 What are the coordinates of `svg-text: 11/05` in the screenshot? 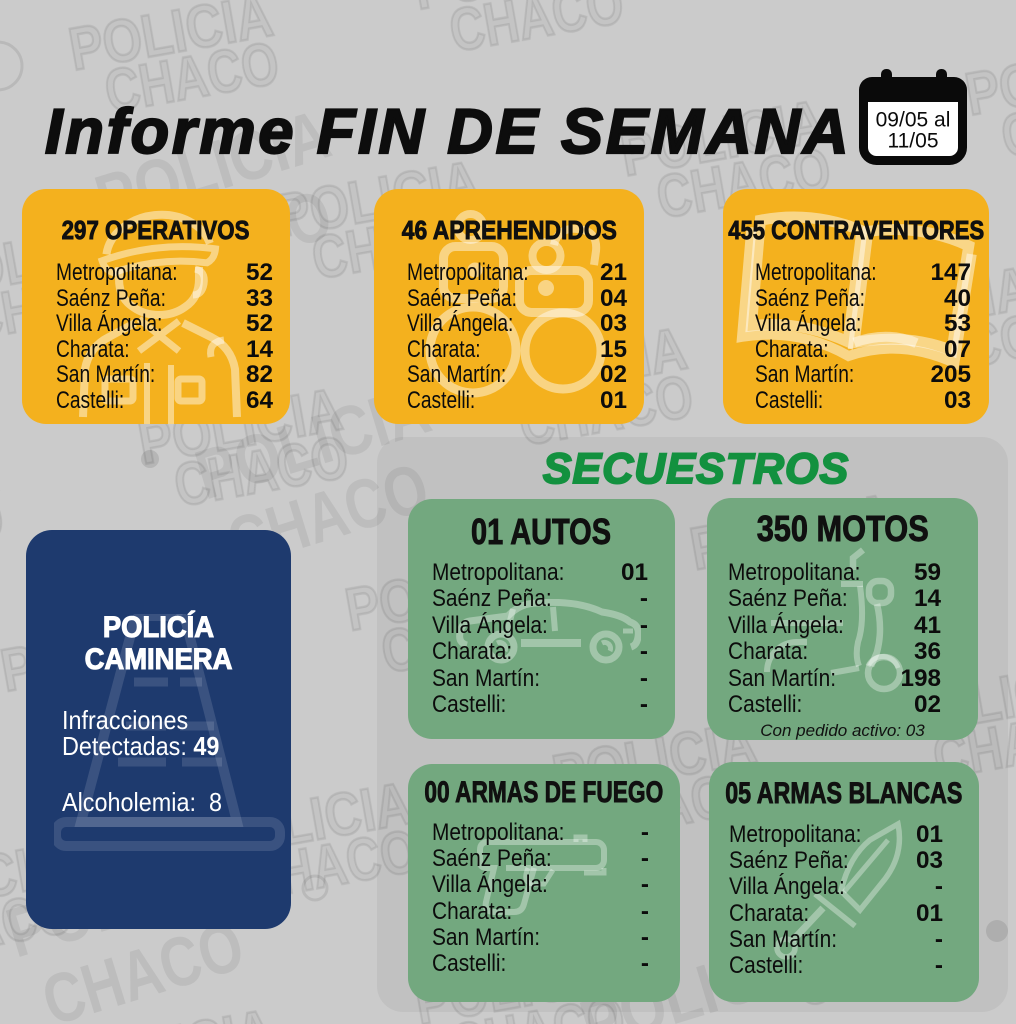 It's located at (913, 141).